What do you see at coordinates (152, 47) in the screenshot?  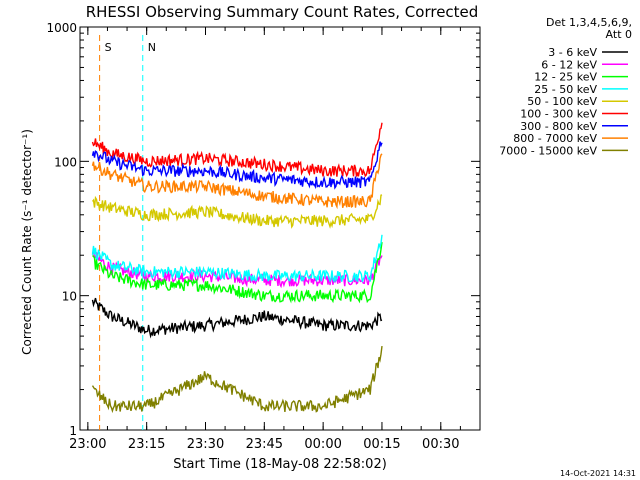 I see `marker-label-n: N` at bounding box center [152, 47].